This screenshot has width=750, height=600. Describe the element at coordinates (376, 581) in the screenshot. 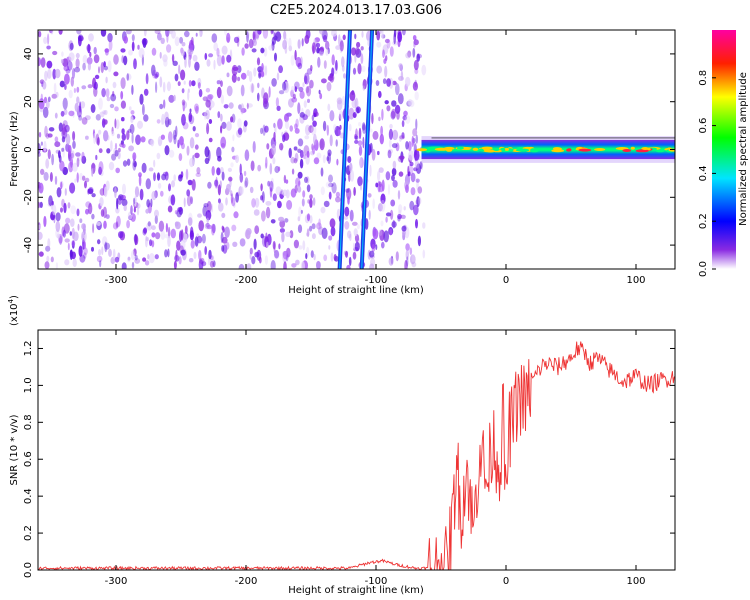

I see `x-tick-label: -100` at that location.